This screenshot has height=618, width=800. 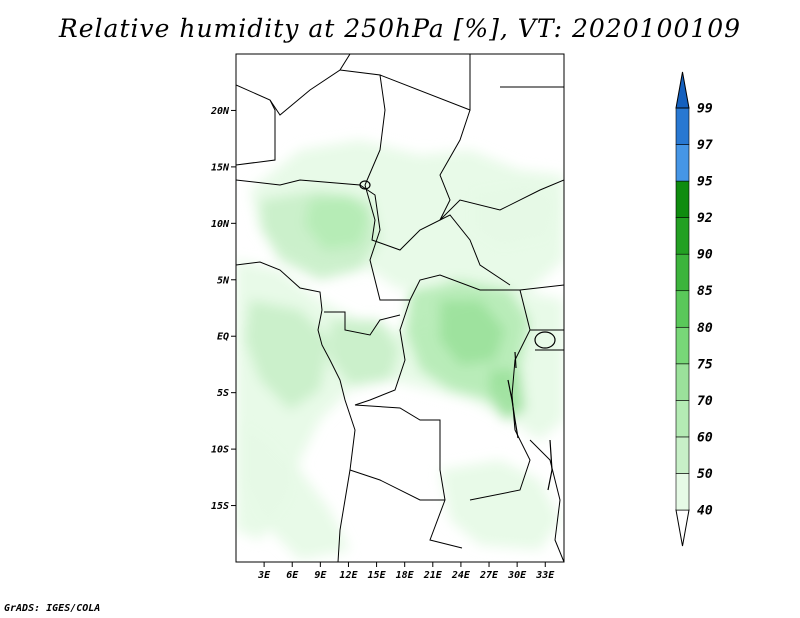 I want to click on lat-tick-label: 15S, so click(x=220, y=506).